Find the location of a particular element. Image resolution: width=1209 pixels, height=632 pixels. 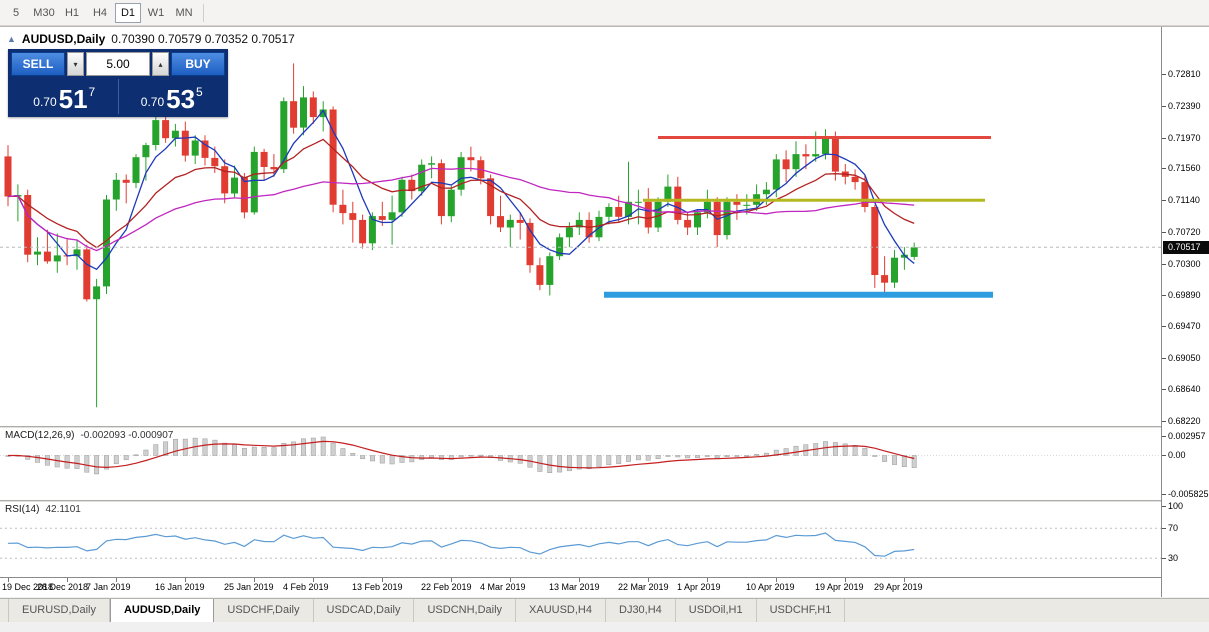

macd-histogram is located at coordinates (461, 455).